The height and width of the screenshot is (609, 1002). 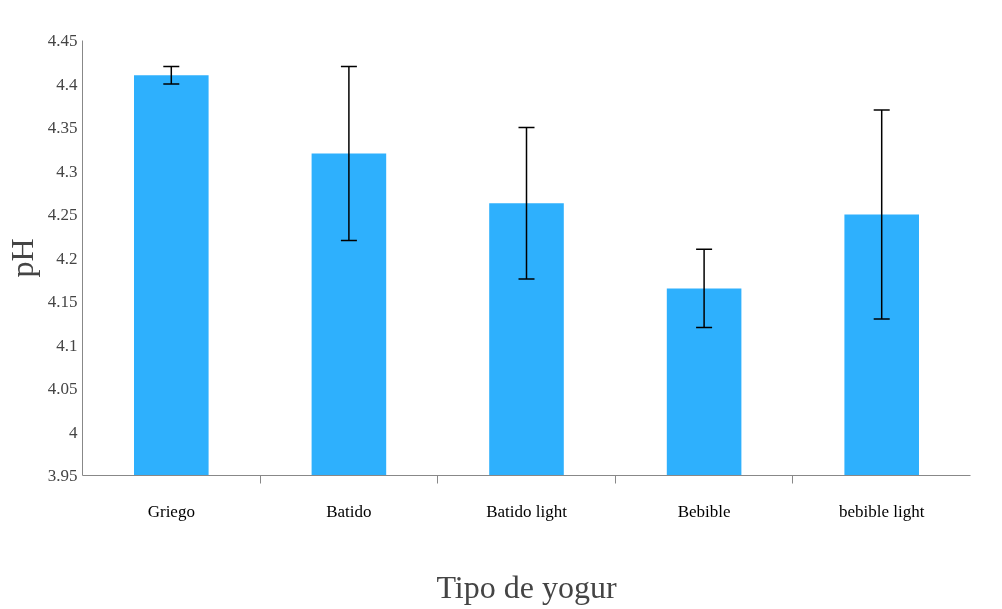 I want to click on y-tick-label: 4.35, so click(x=62, y=127).